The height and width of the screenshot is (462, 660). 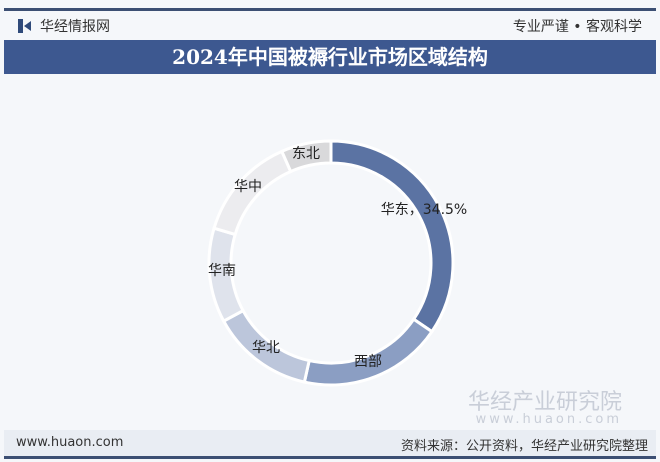 What do you see at coordinates (248, 187) in the screenshot?
I see `slice-label: 华中` at bounding box center [248, 187].